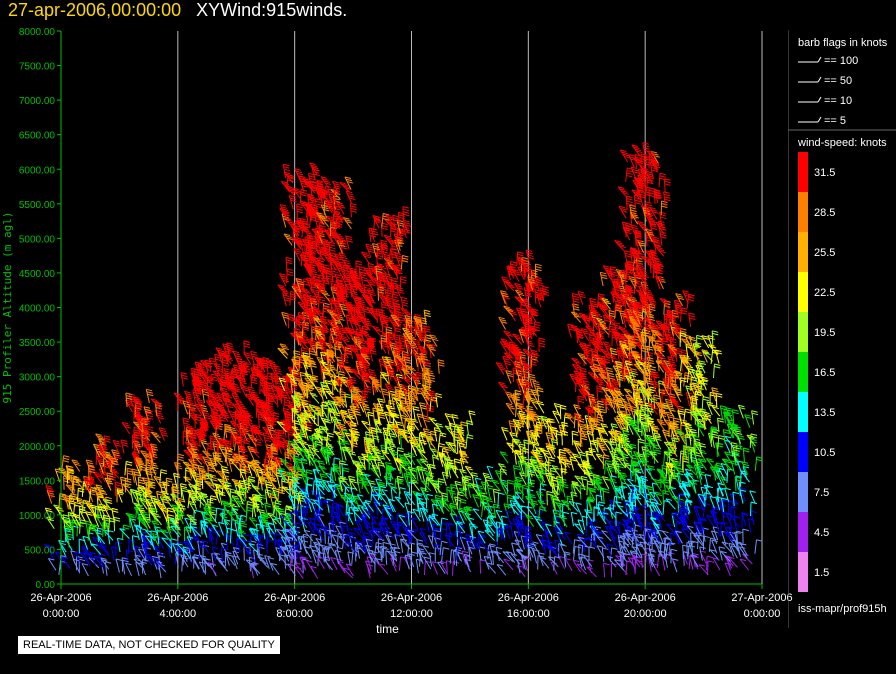 Image resolution: width=896 pixels, height=674 pixels. I want to click on quality-note: REAL-TIME DATA, NOT CHECKED FOR QUALITY, so click(149, 645).